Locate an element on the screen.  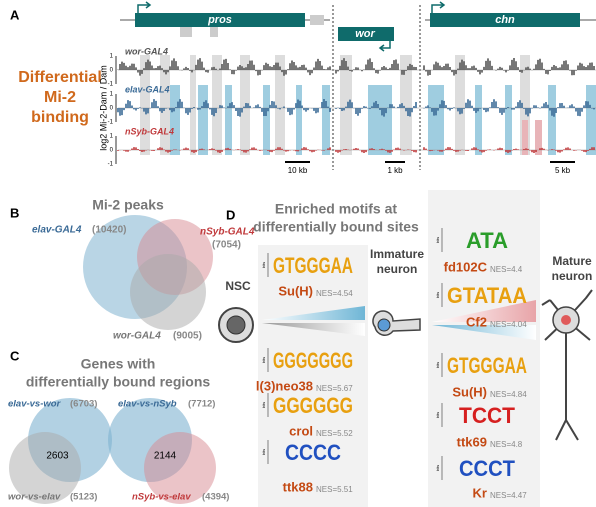
motif-nes: NES=4.54 is located at coordinates (334, 293).